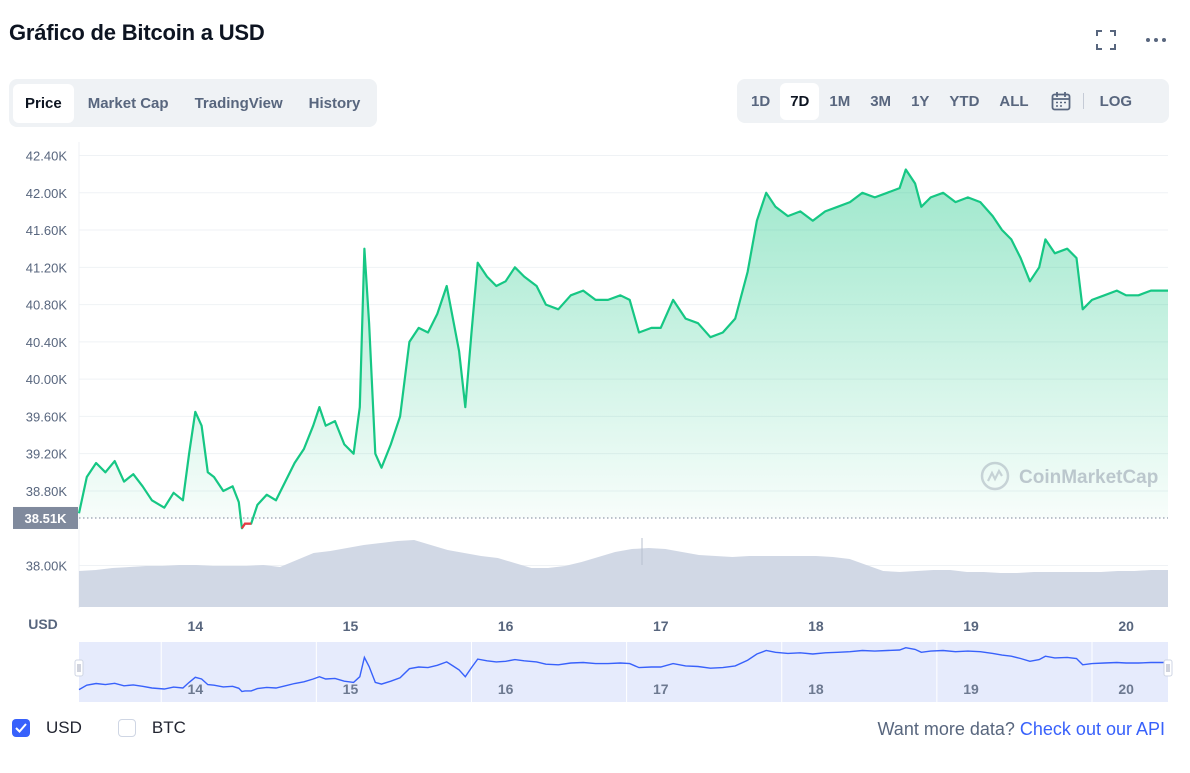 The height and width of the screenshot is (773, 1190). What do you see at coordinates (506, 626) in the screenshot?
I see `x-tick-label: 16` at bounding box center [506, 626].